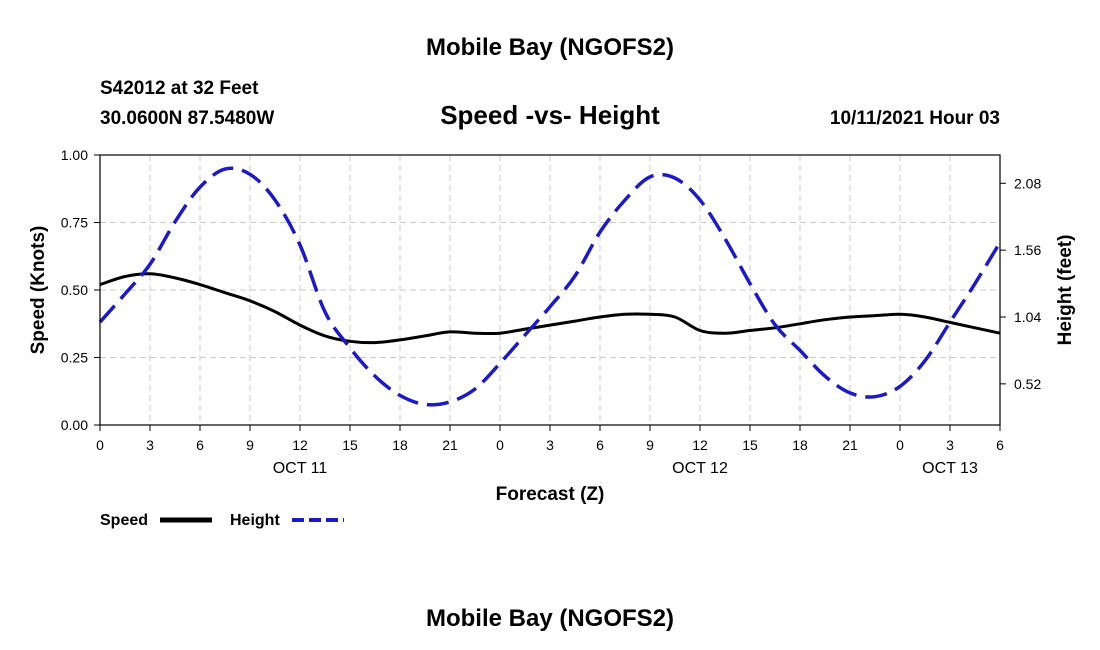 The height and width of the screenshot is (650, 1100). Describe the element at coordinates (74, 290) in the screenshot. I see `y-tick-label: 0.50` at that location.